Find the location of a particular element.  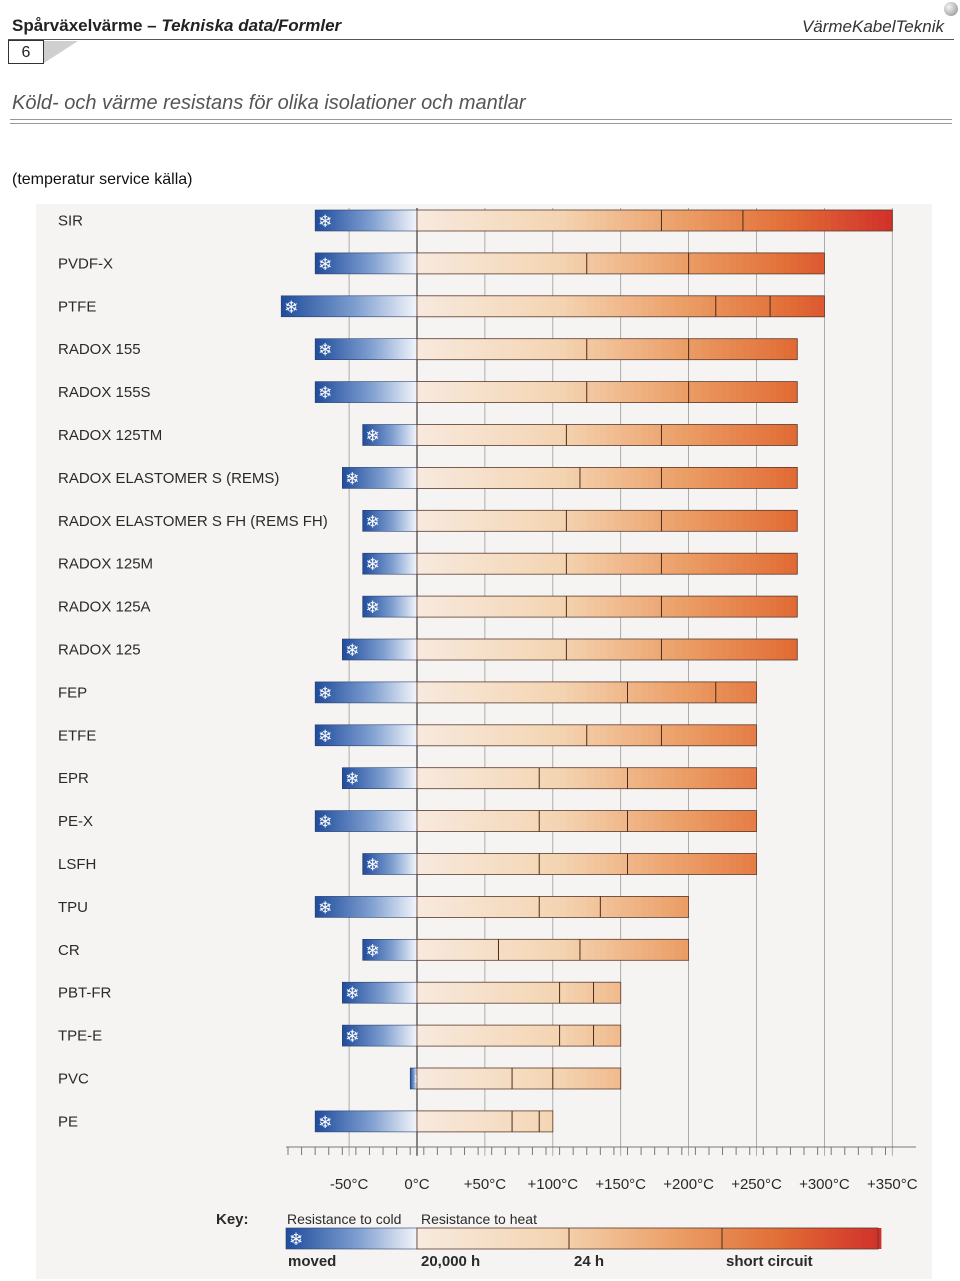

snowflake-icon: ❄ is located at coordinates (325, 908).